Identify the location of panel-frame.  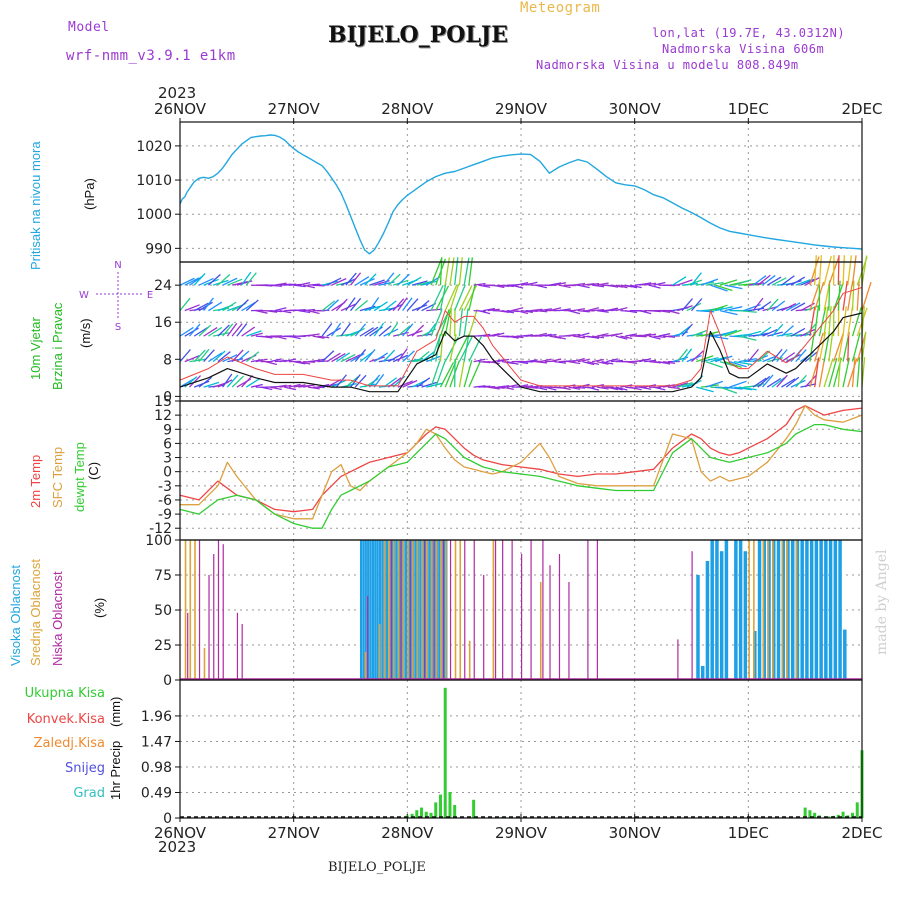
(521, 470).